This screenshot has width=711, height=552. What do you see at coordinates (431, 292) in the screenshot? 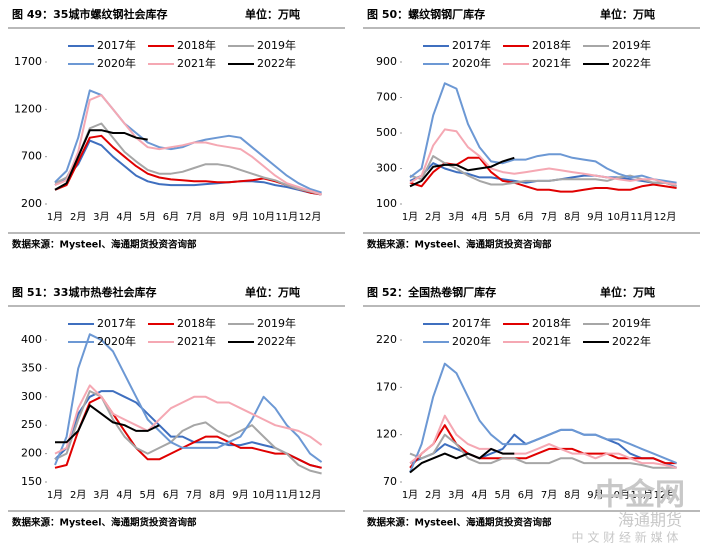
I see `chart-title: 图 52：全国热卷钢厂库存` at bounding box center [431, 292].